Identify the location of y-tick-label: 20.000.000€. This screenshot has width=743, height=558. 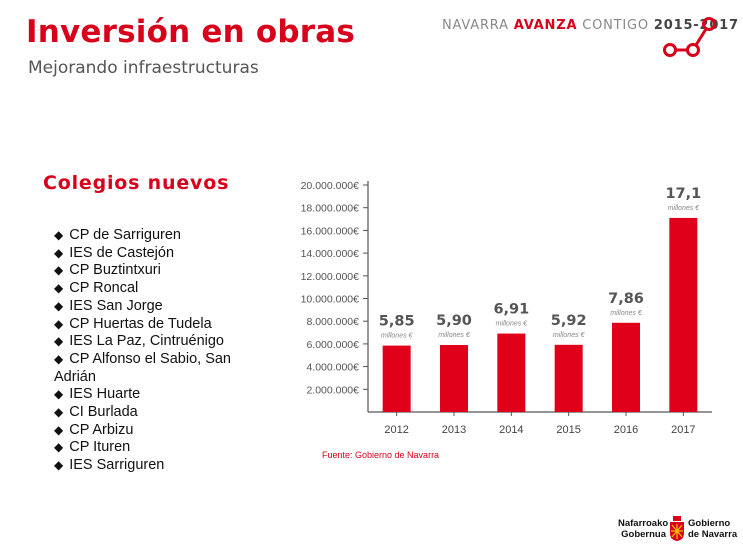
(330, 186).